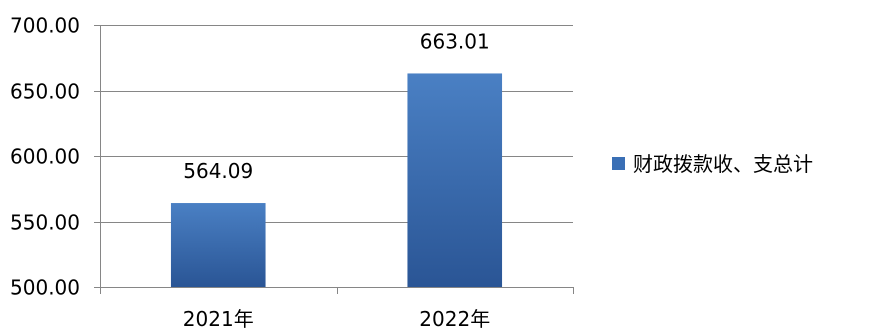  What do you see at coordinates (455, 41) in the screenshot?
I see `data-label: 663.01` at bounding box center [455, 41].